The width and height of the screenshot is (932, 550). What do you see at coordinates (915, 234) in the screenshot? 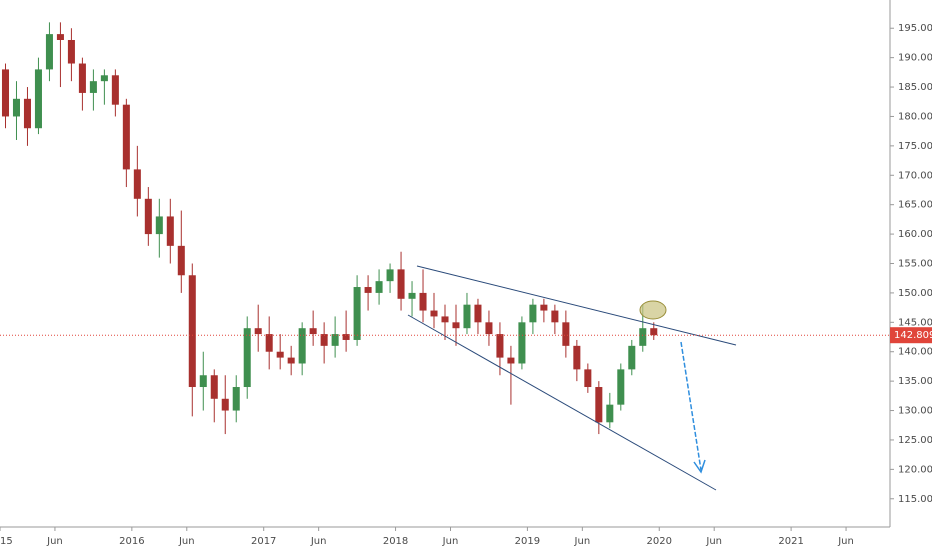
I see `y-tick-label: 160.000` at bounding box center [915, 234].